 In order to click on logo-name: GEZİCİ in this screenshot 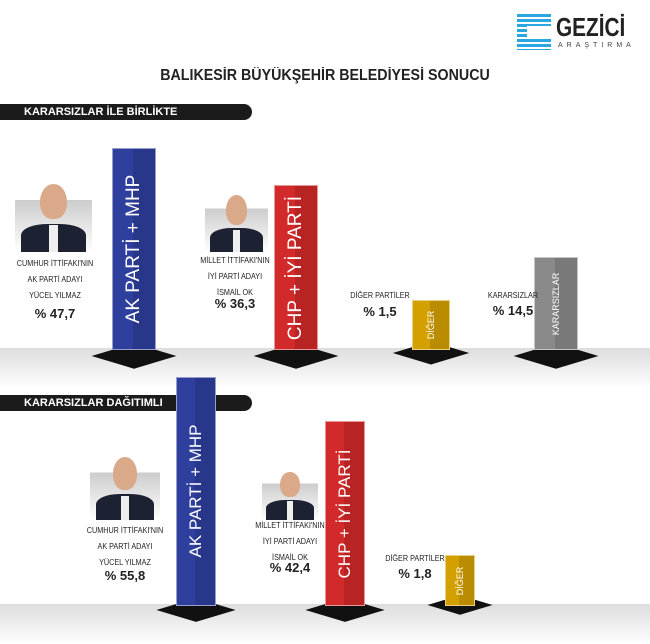, I will do `click(591, 27)`.